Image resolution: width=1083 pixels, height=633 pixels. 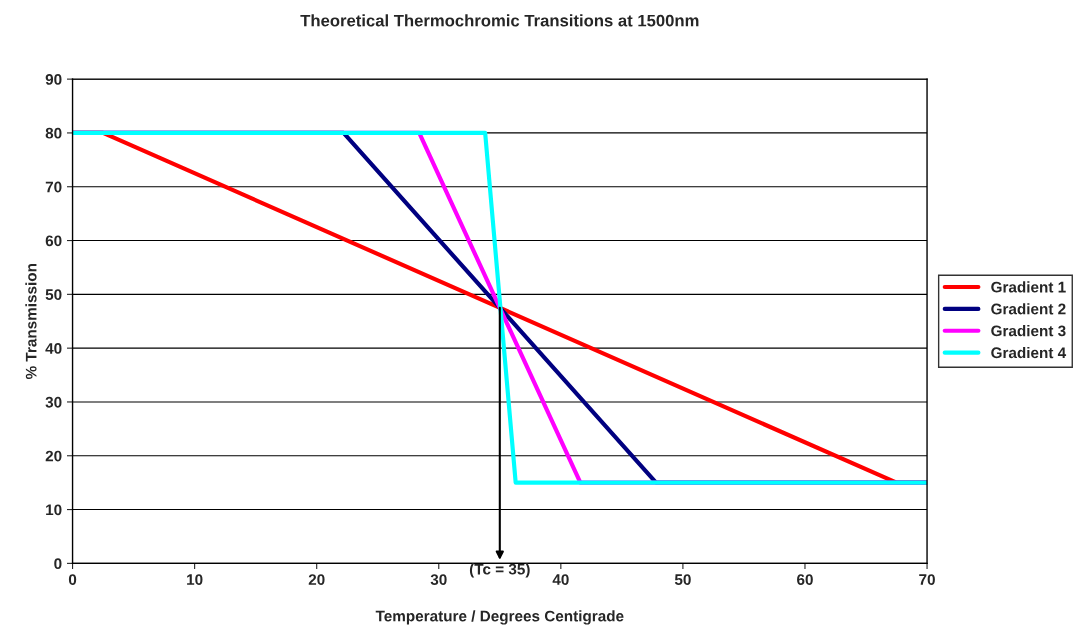 What do you see at coordinates (438, 580) in the screenshot?
I see `x-tick-label: 30` at bounding box center [438, 580].